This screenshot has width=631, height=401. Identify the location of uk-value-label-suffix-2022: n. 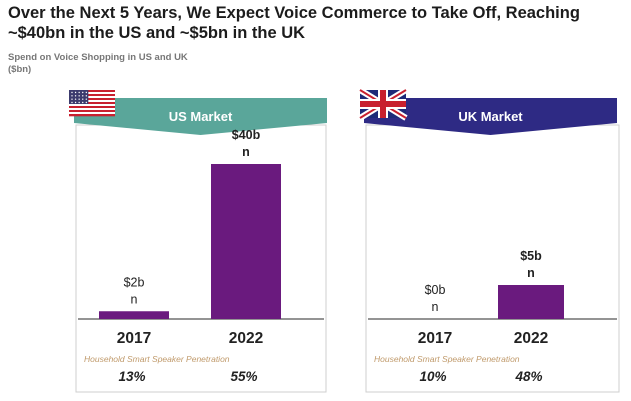
(531, 273).